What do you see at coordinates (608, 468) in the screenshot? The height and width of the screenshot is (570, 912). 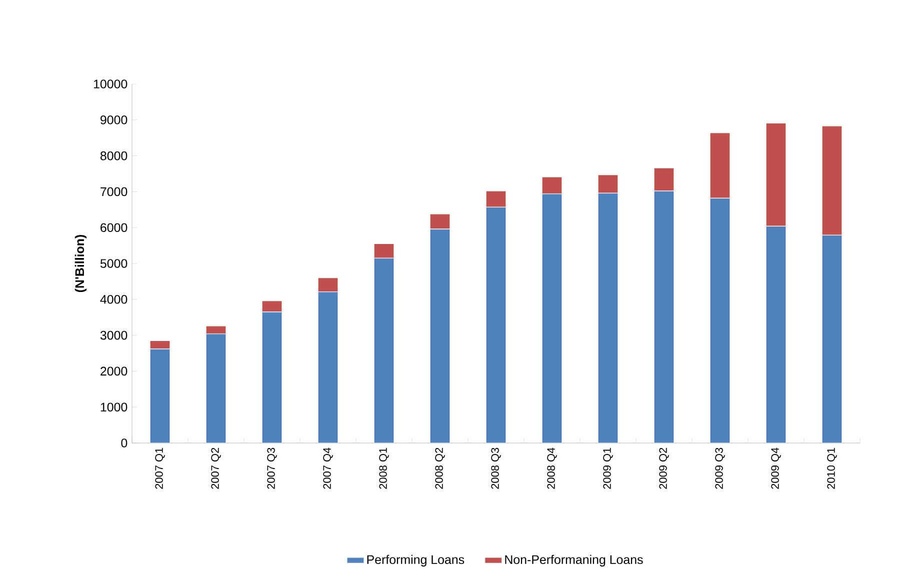 I see `x-tick-label: 2009 Q1` at bounding box center [608, 468].